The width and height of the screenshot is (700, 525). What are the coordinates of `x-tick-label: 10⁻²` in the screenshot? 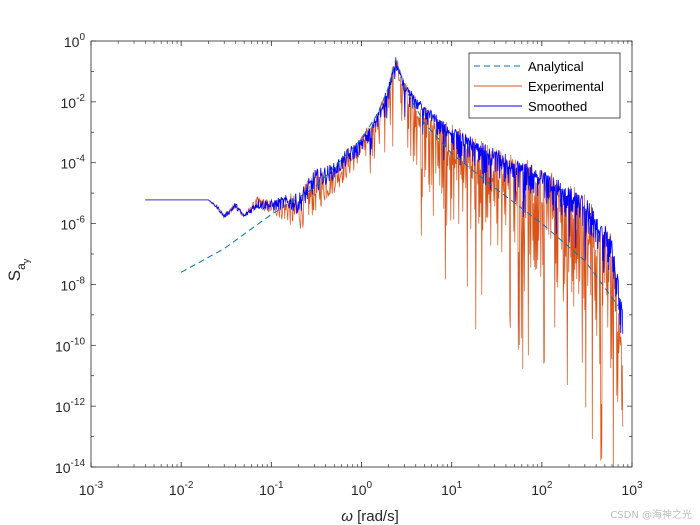 It's located at (181, 489).